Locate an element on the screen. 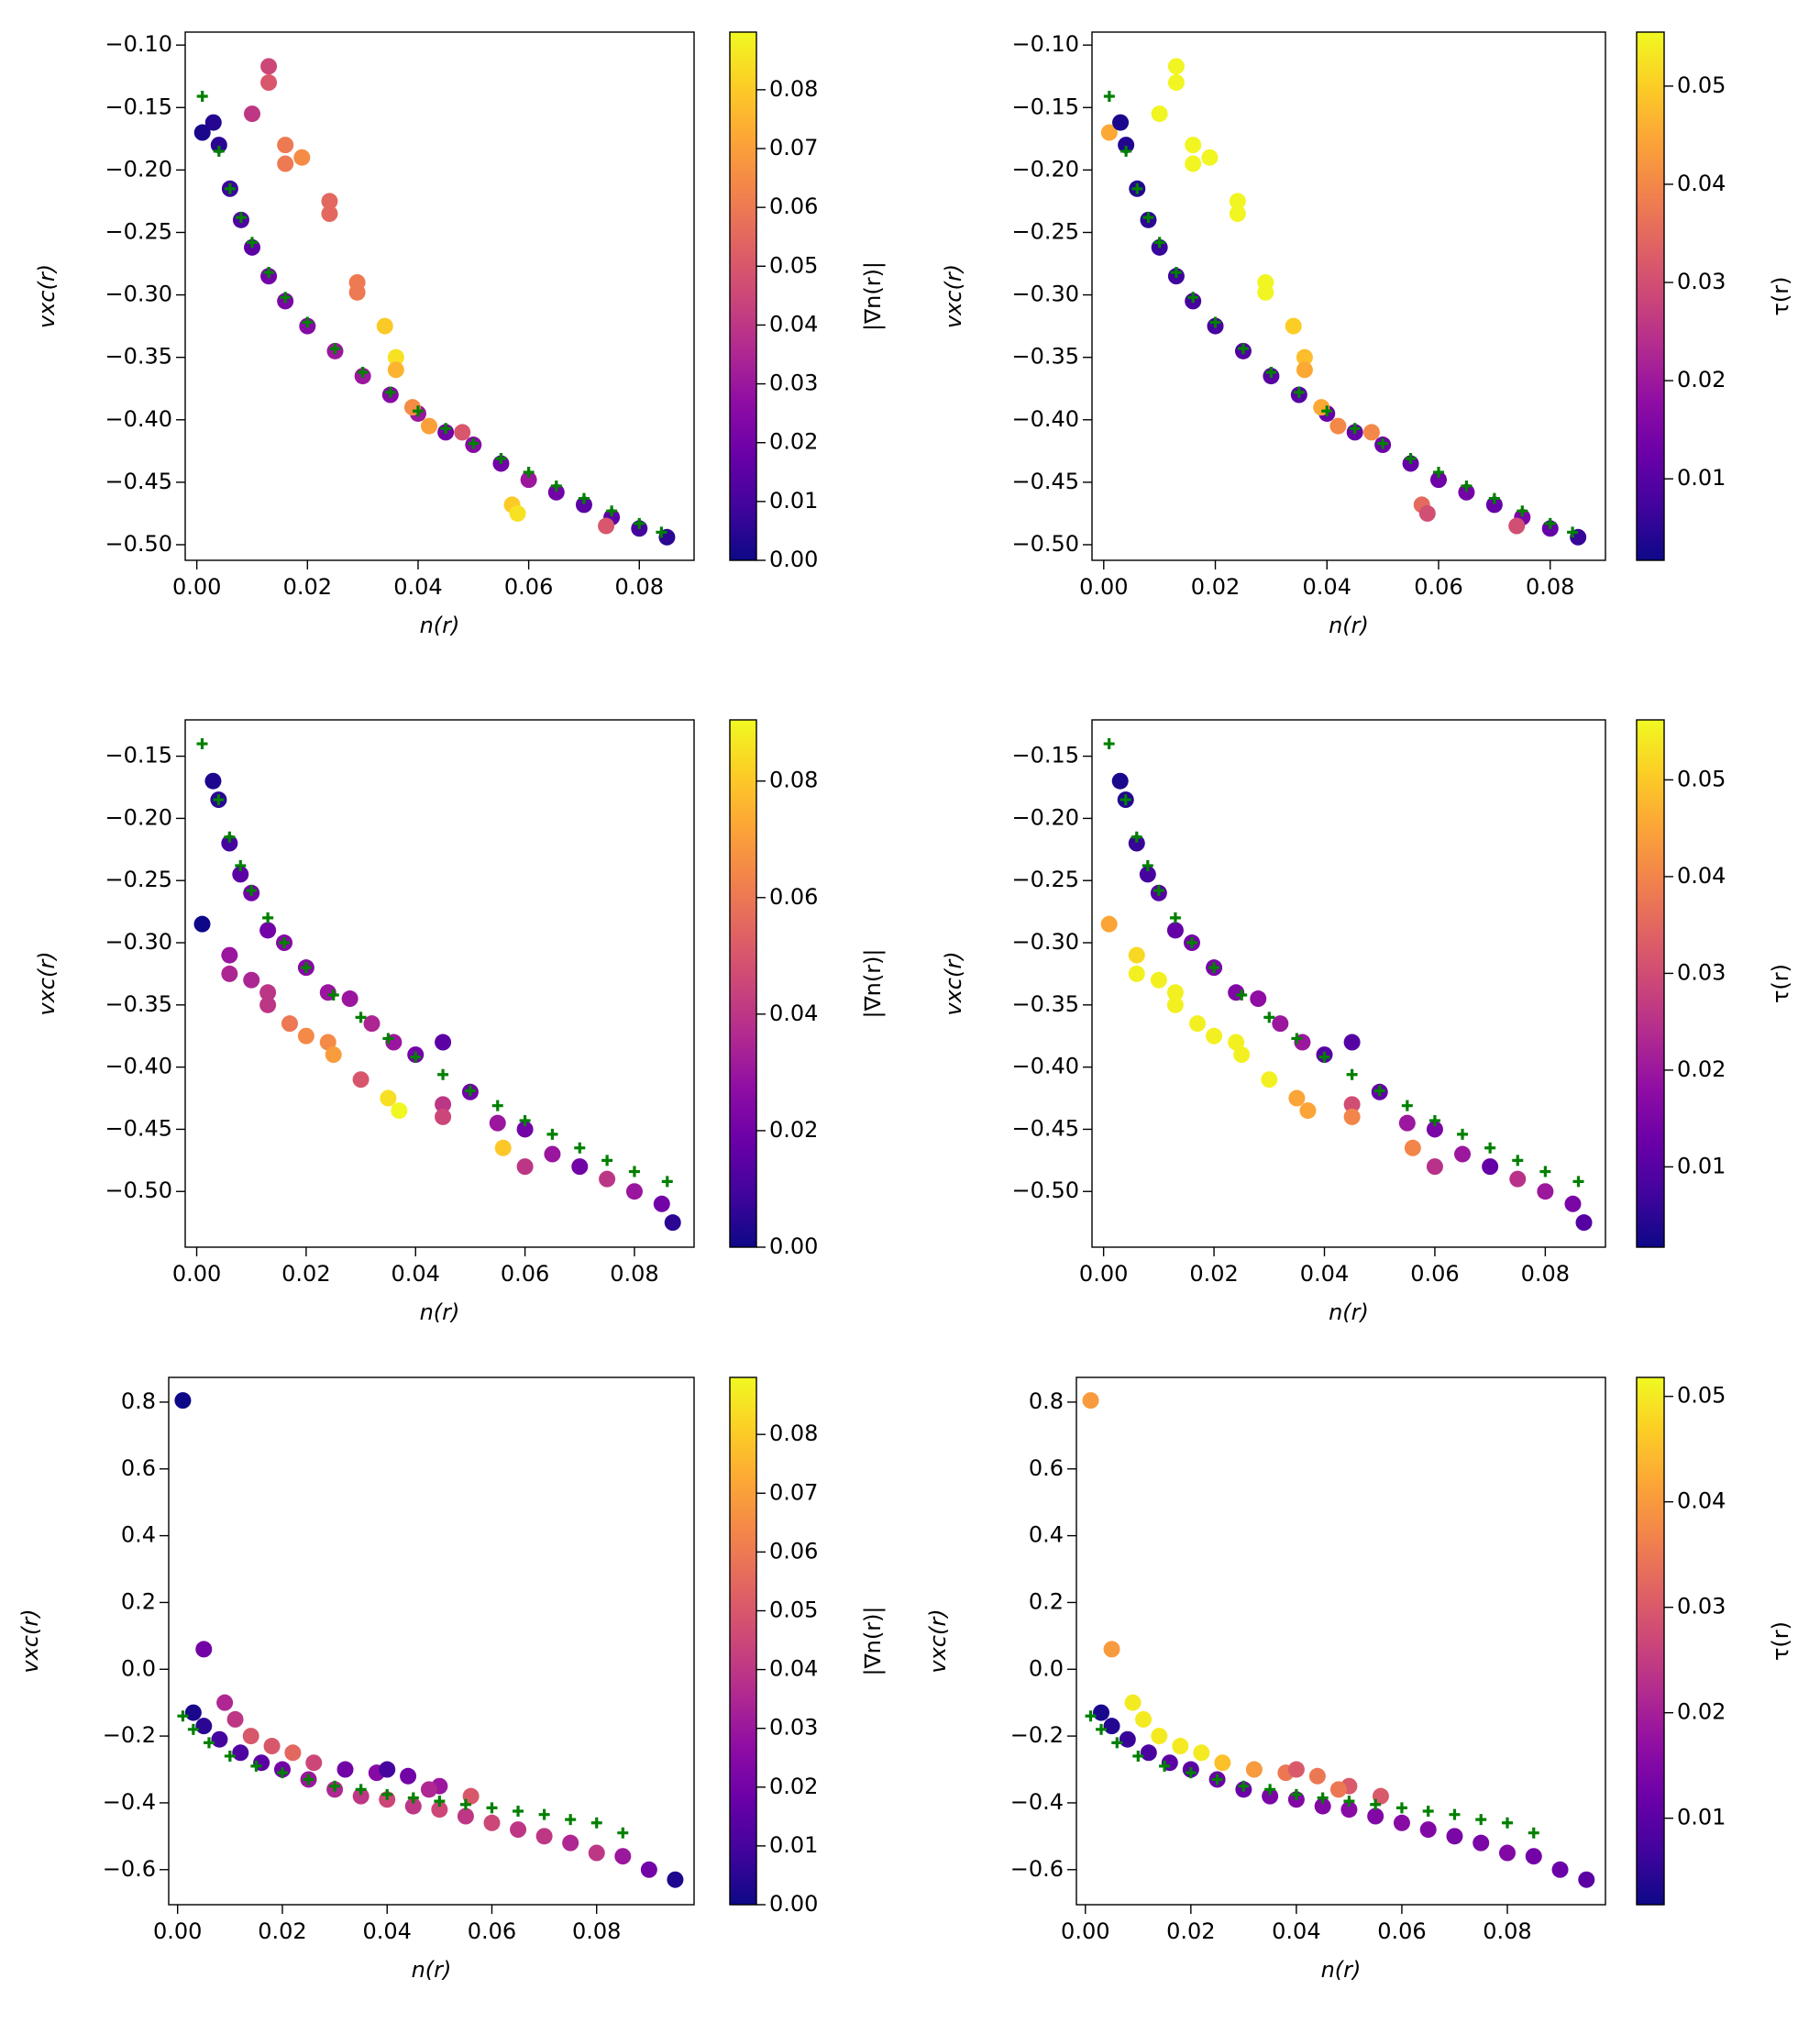 This screenshot has width=1820, height=2034. x-axis-label: n(r) is located at coordinates (440, 625).